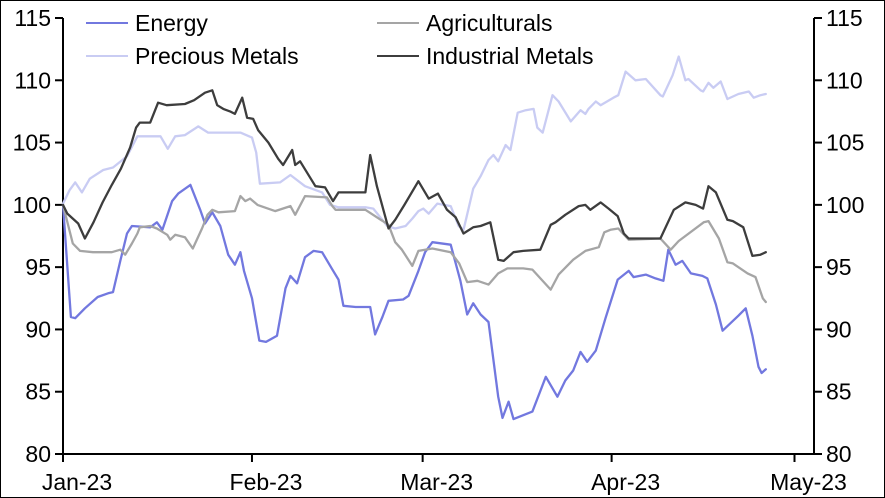  I want to click on y-tick-label-left: 80, so click(38, 454).